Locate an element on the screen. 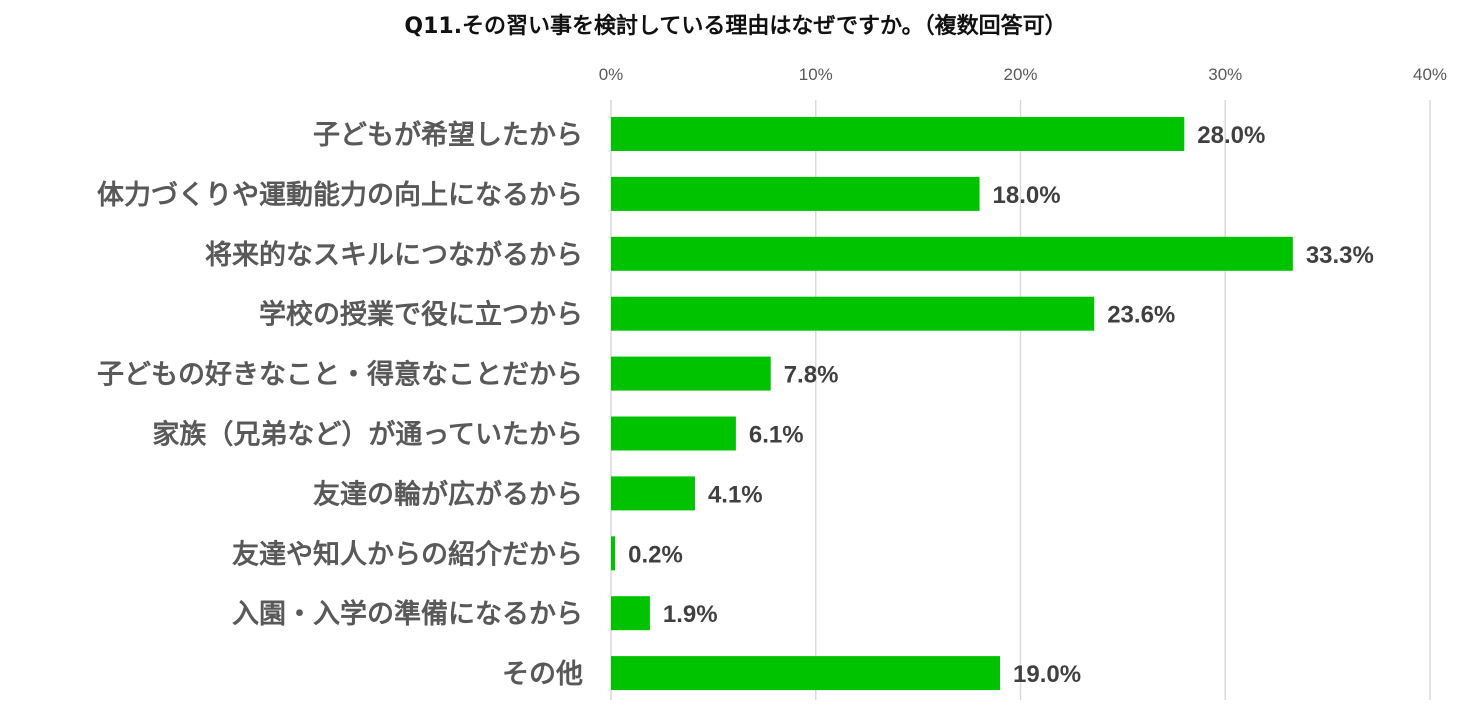 The width and height of the screenshot is (1471, 726). data-label: 1.9% is located at coordinates (690, 614).